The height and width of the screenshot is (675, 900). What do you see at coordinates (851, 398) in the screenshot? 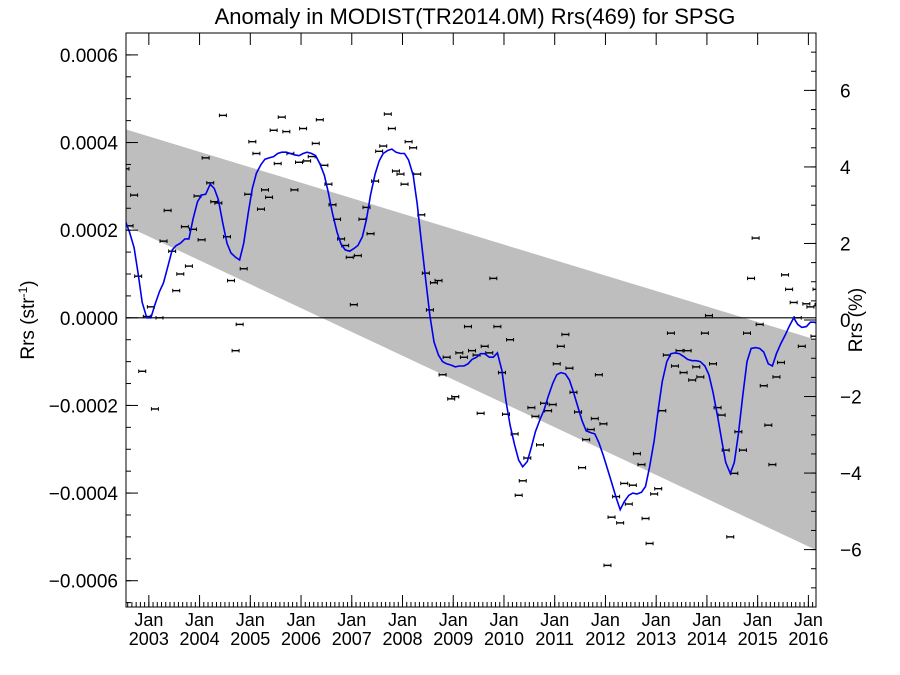
I see `right-tick-label: −2` at bounding box center [851, 398].